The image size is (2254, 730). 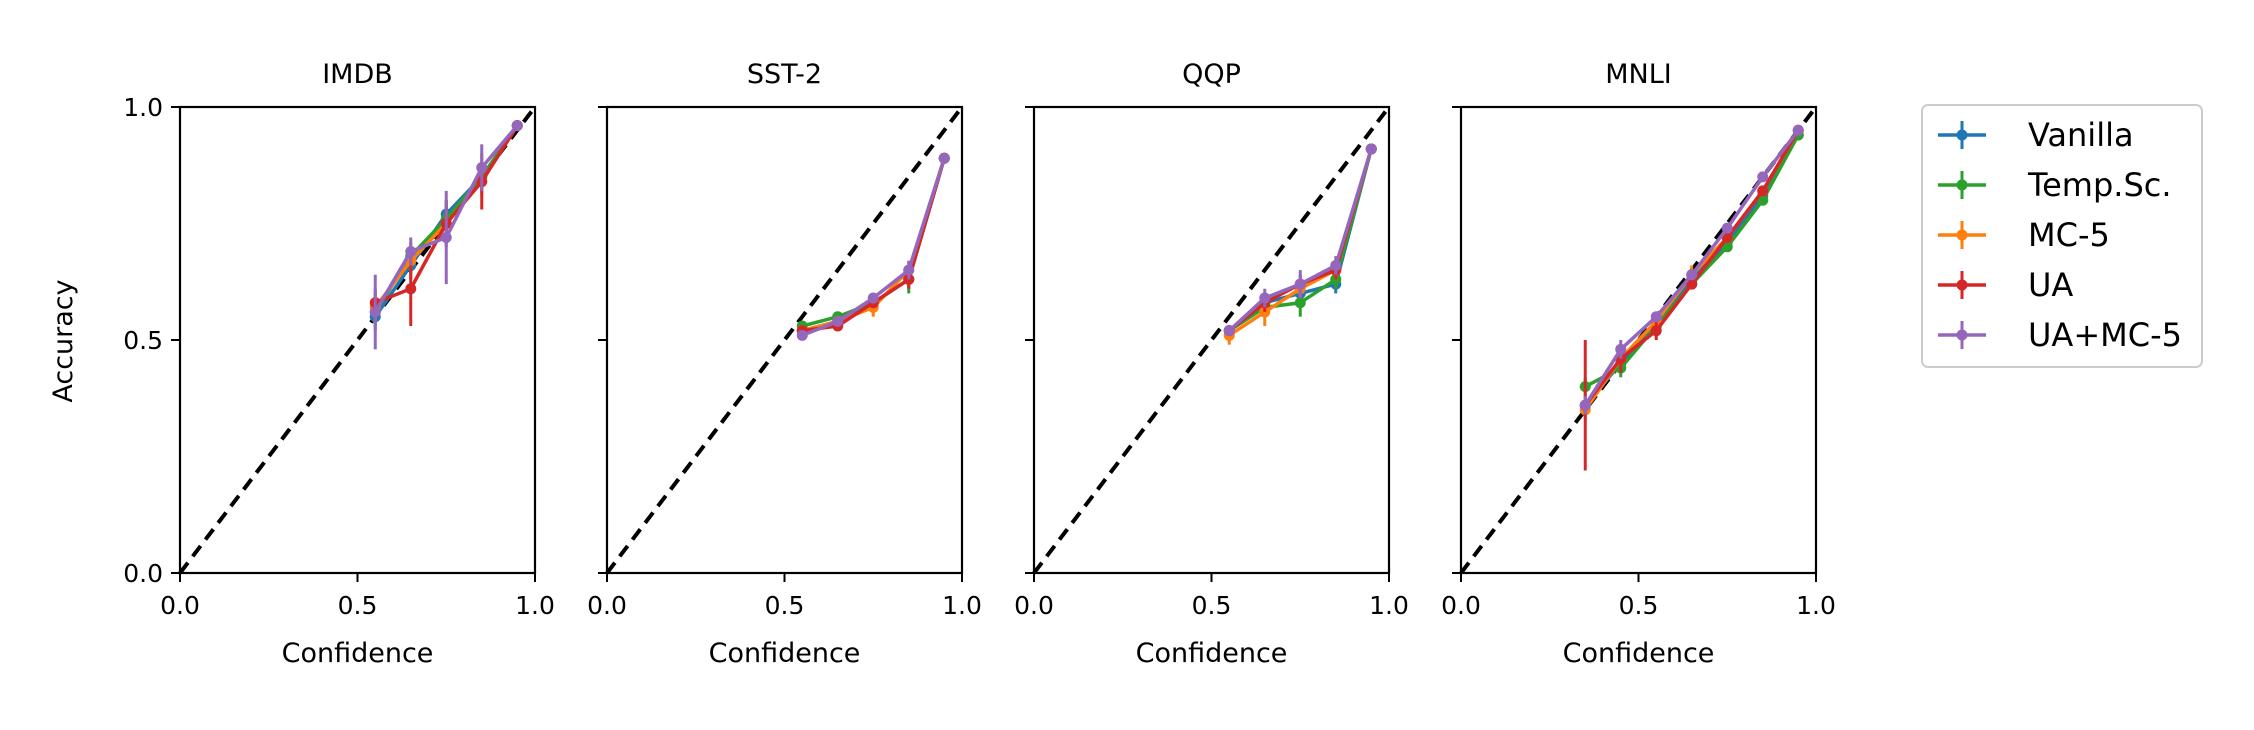 I want to click on panel-title-sst-2: SST-2, so click(x=784, y=74).